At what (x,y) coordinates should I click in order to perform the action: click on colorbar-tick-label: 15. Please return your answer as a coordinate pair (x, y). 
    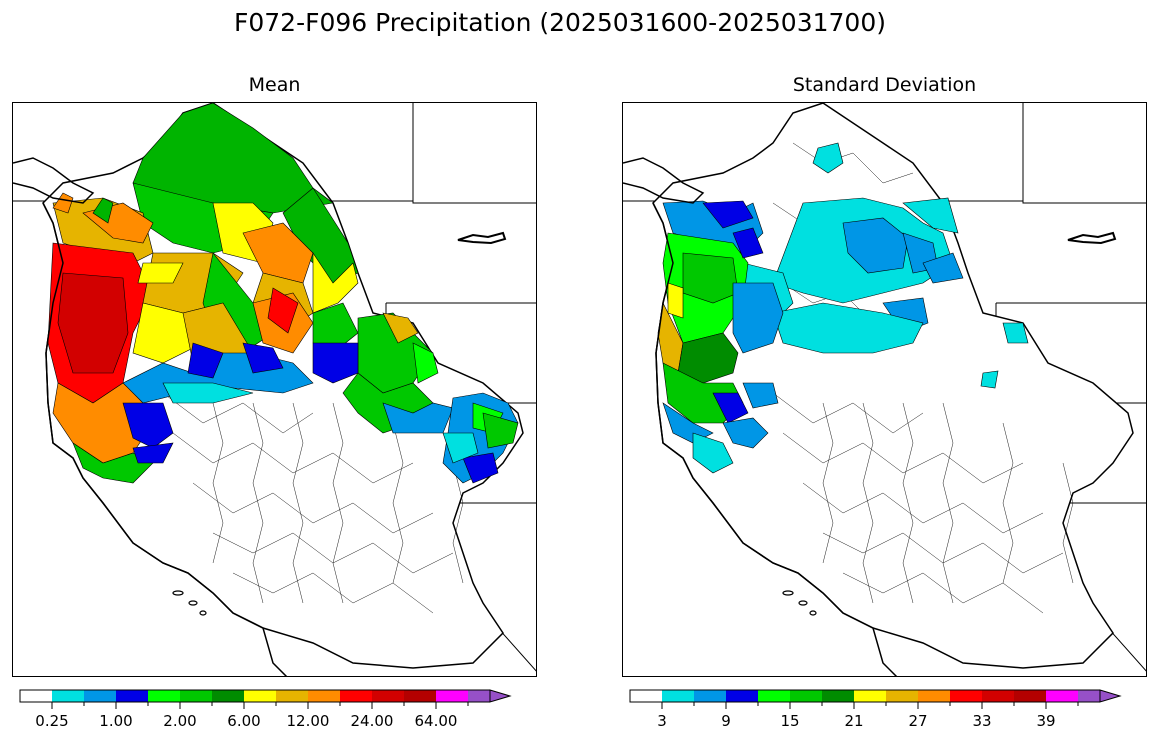
    Looking at the image, I should click on (789, 721).